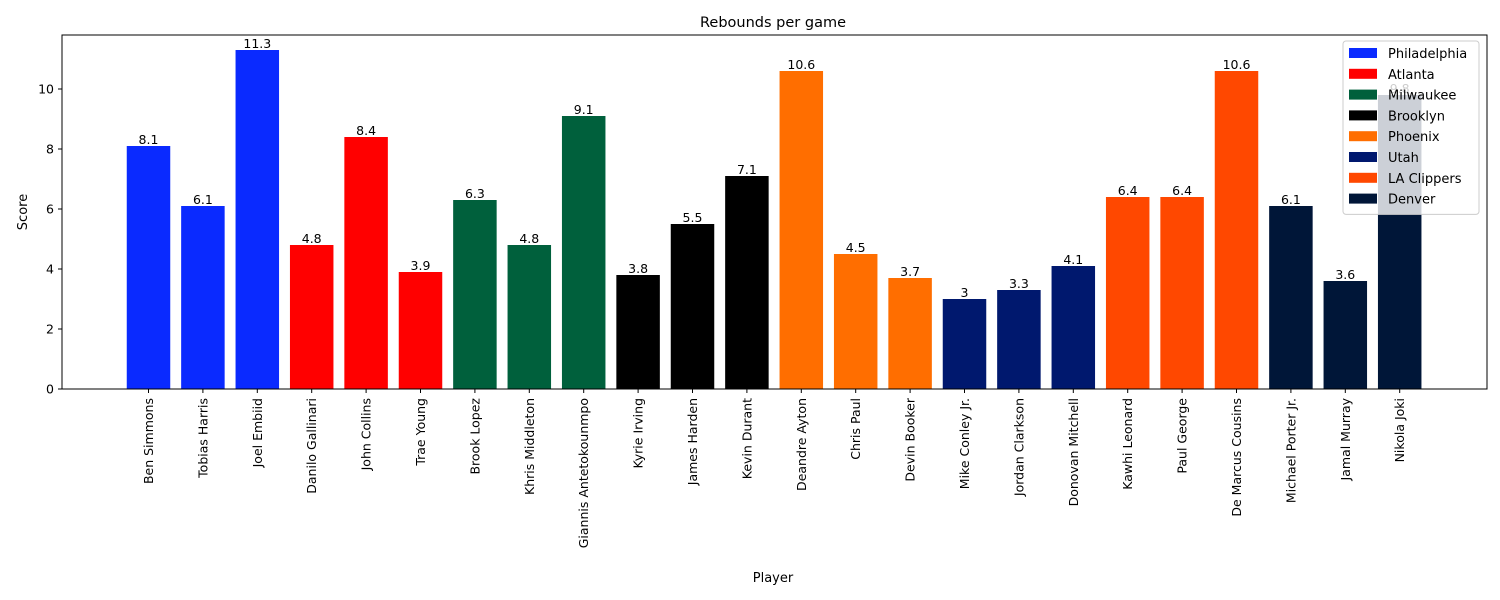  What do you see at coordinates (584, 109) in the screenshot?
I see `data-label-8: 9.1` at bounding box center [584, 109].